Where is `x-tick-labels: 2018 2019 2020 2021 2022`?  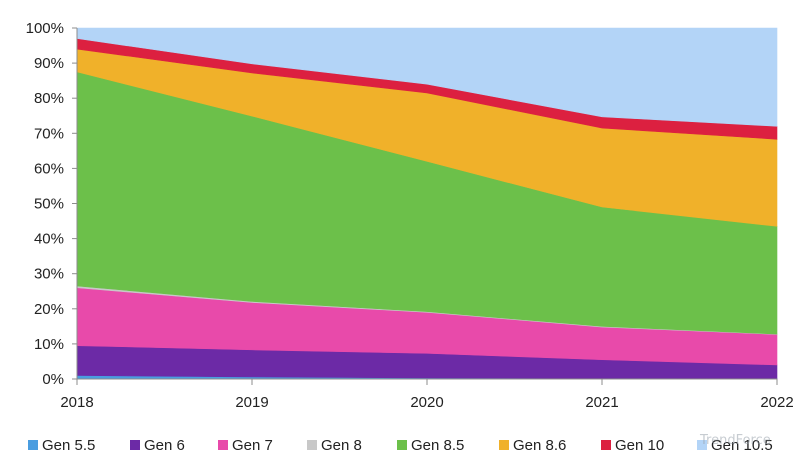 x-tick-labels: 2018 2019 2020 2021 2022 is located at coordinates (427, 395).